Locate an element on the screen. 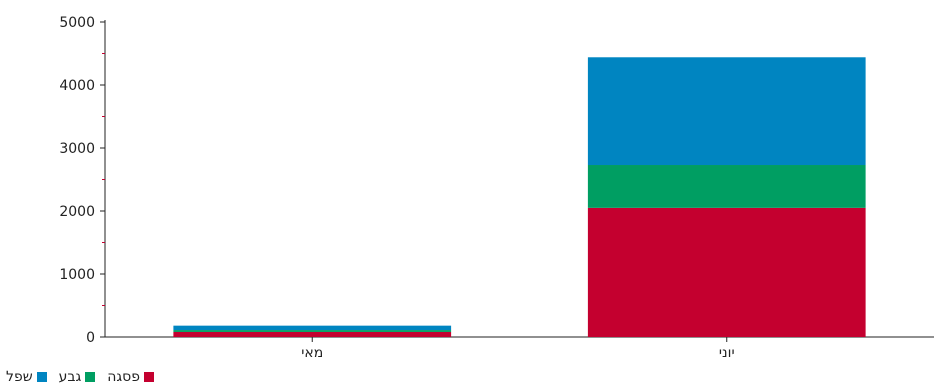 The height and width of the screenshot is (390, 939). legend-item-mid: גבע is located at coordinates (77, 377).